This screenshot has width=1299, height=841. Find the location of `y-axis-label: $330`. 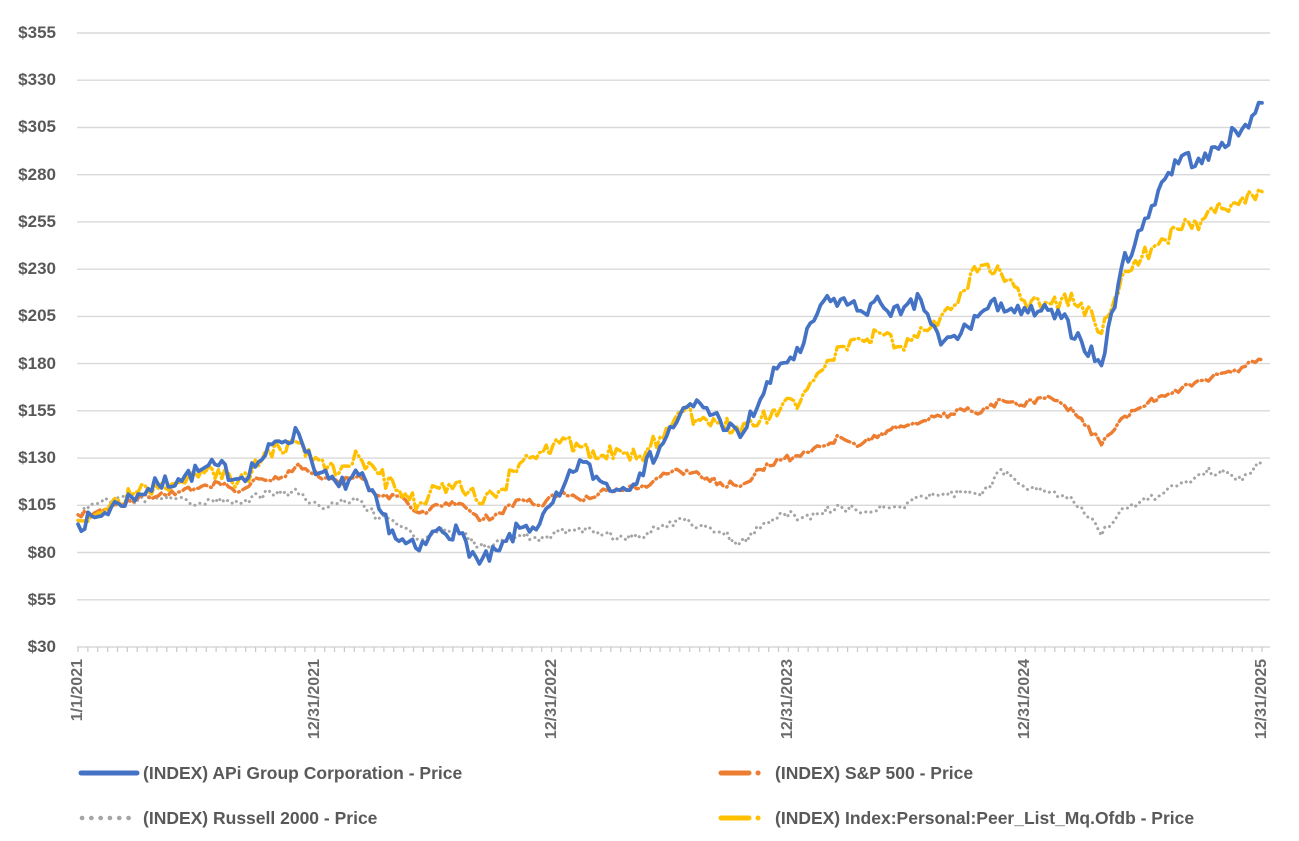

y-axis-label: $330 is located at coordinates (37, 79).